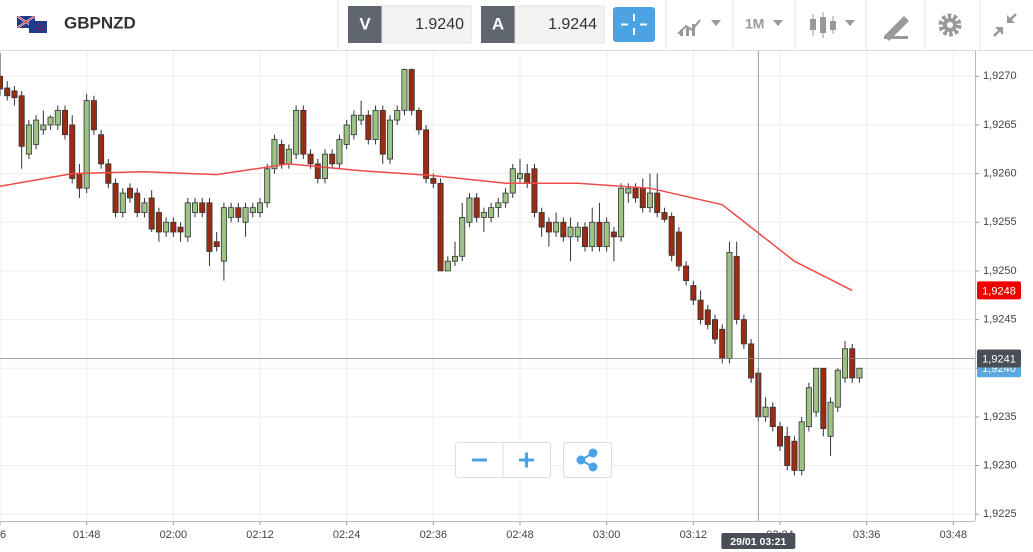 The image size is (1033, 552). What do you see at coordinates (572, 24) in the screenshot?
I see `ask-price: 1.9244` at bounding box center [572, 24].